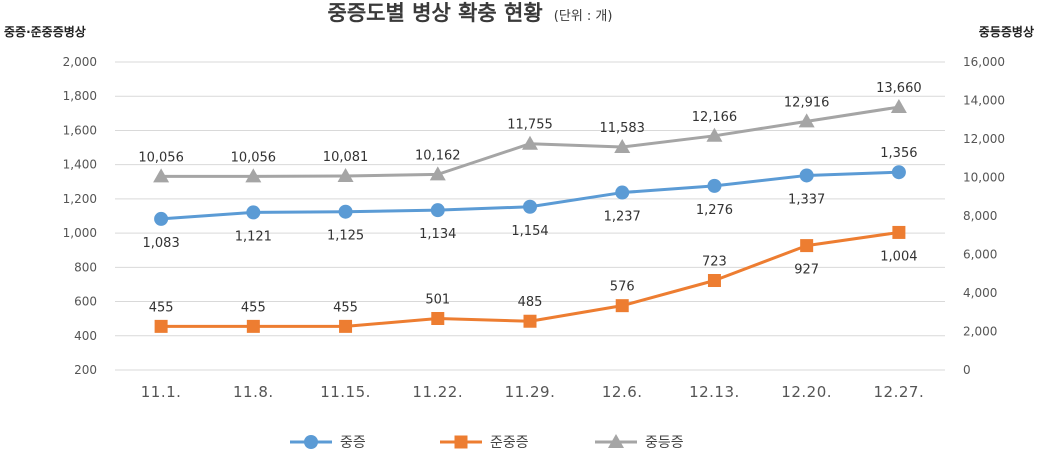 The width and height of the screenshot is (1039, 459). Describe the element at coordinates (622, 217) in the screenshot. I see `data-label: 1,237` at that location.